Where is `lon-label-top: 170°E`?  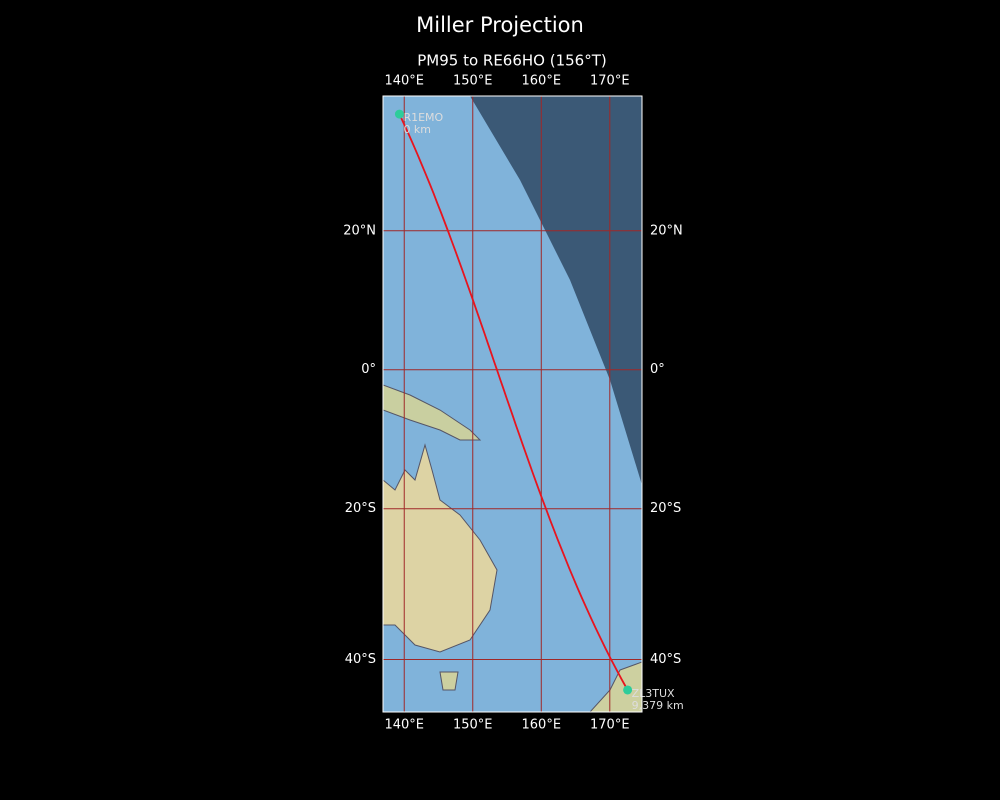 lon-label-top: 170°E is located at coordinates (610, 81).